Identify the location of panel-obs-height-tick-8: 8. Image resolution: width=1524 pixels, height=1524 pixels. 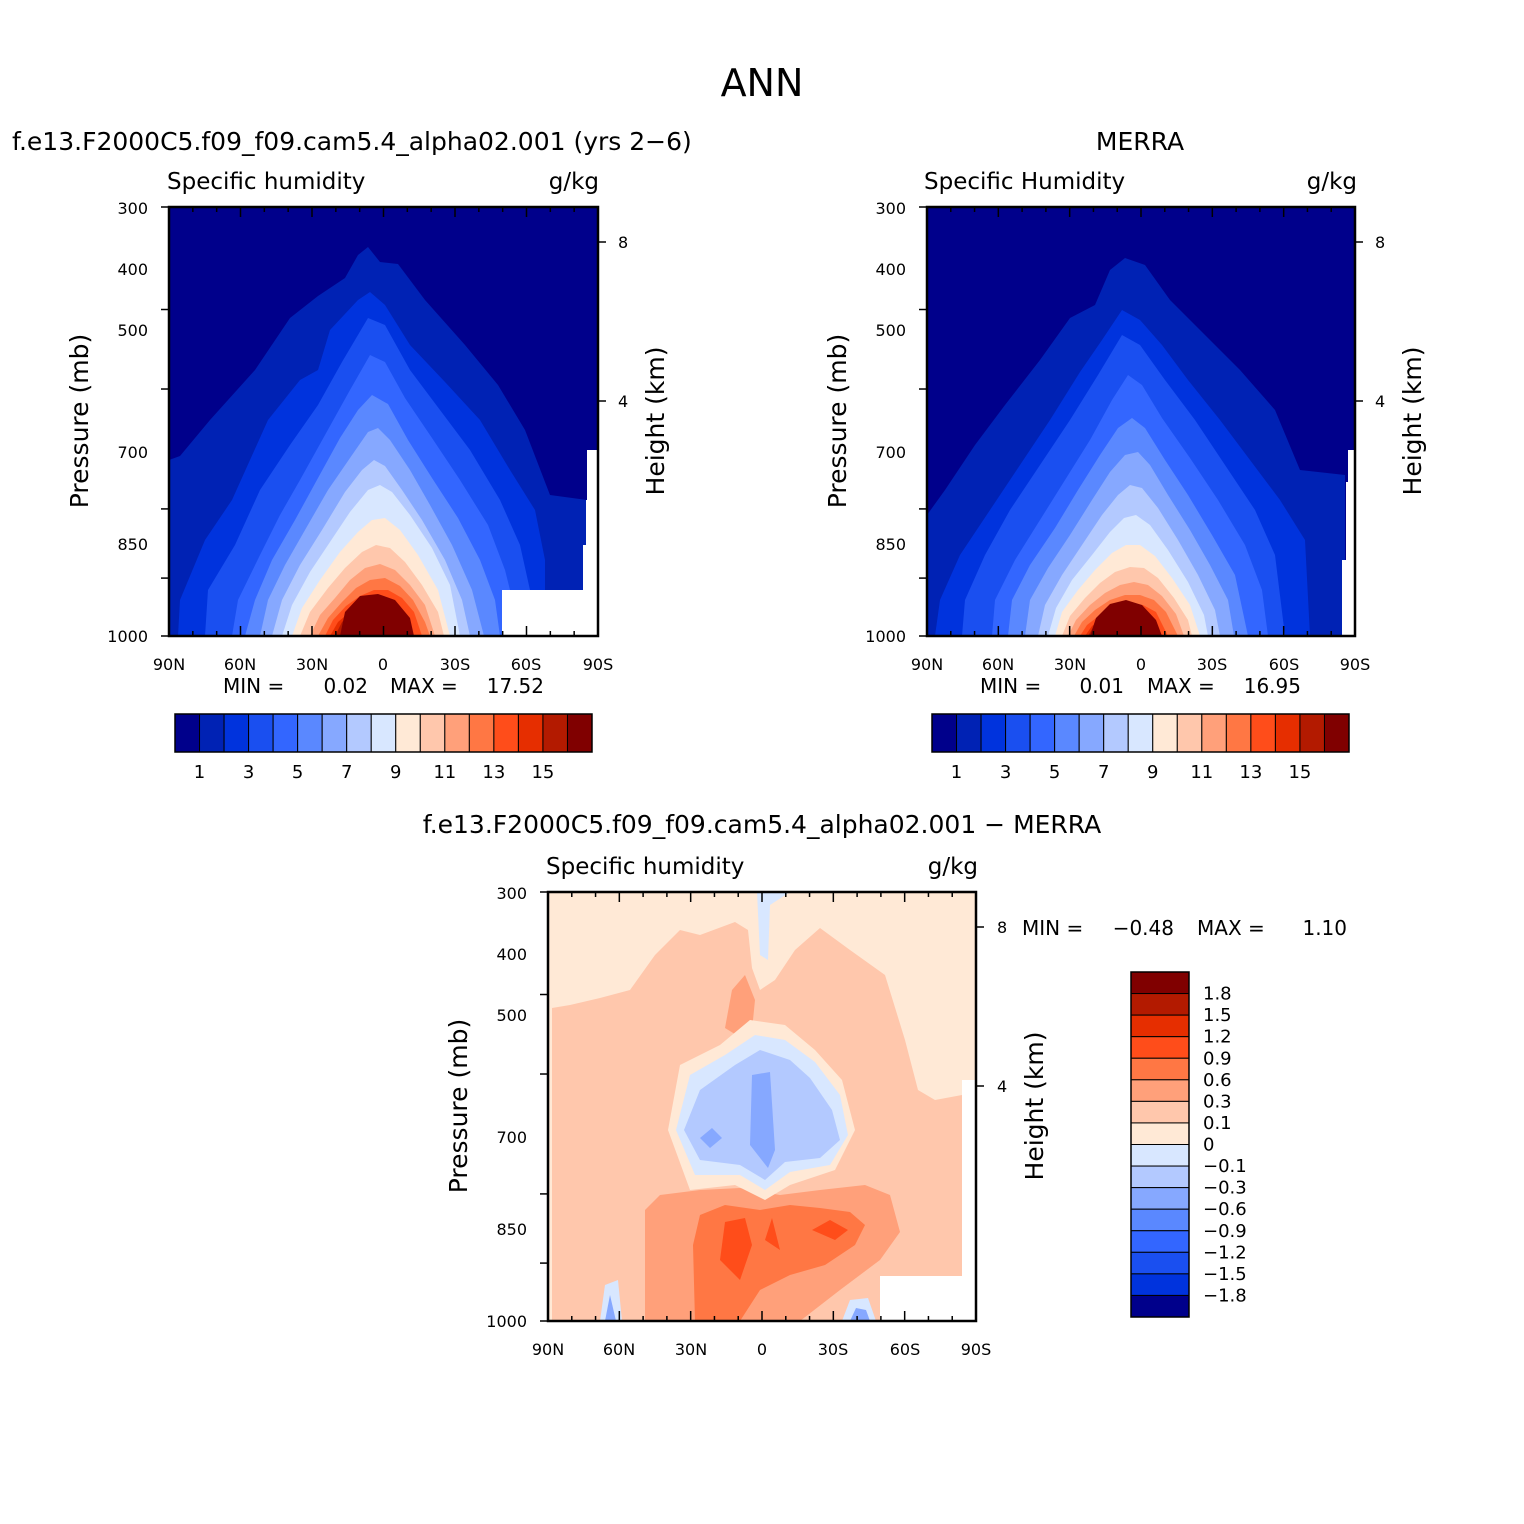
(1380, 242).